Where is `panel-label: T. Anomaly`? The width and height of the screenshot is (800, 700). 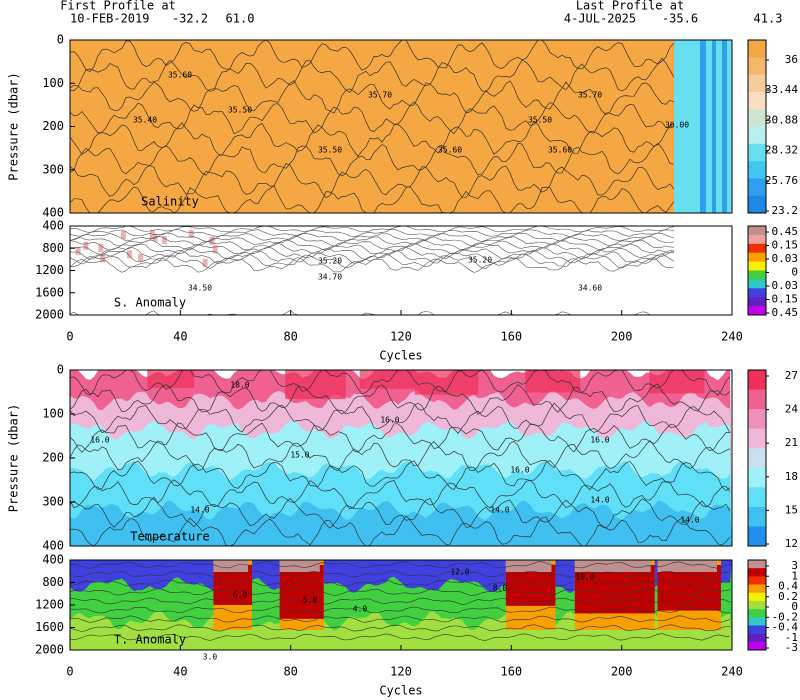
panel-label: T. Anomaly is located at coordinates (150, 640).